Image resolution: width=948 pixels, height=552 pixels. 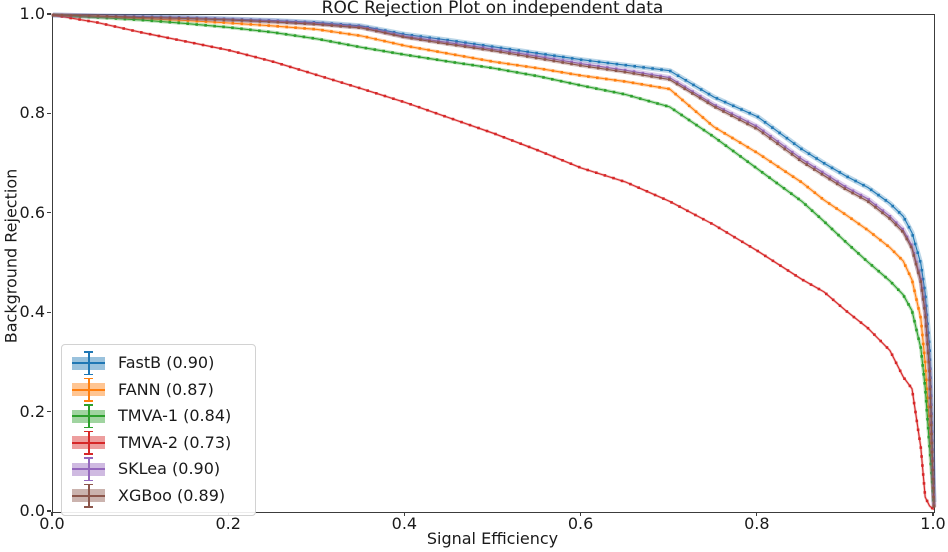 What do you see at coordinates (175, 442) in the screenshot?
I see `legend-label: TMVA-2 (0.73)` at bounding box center [175, 442].